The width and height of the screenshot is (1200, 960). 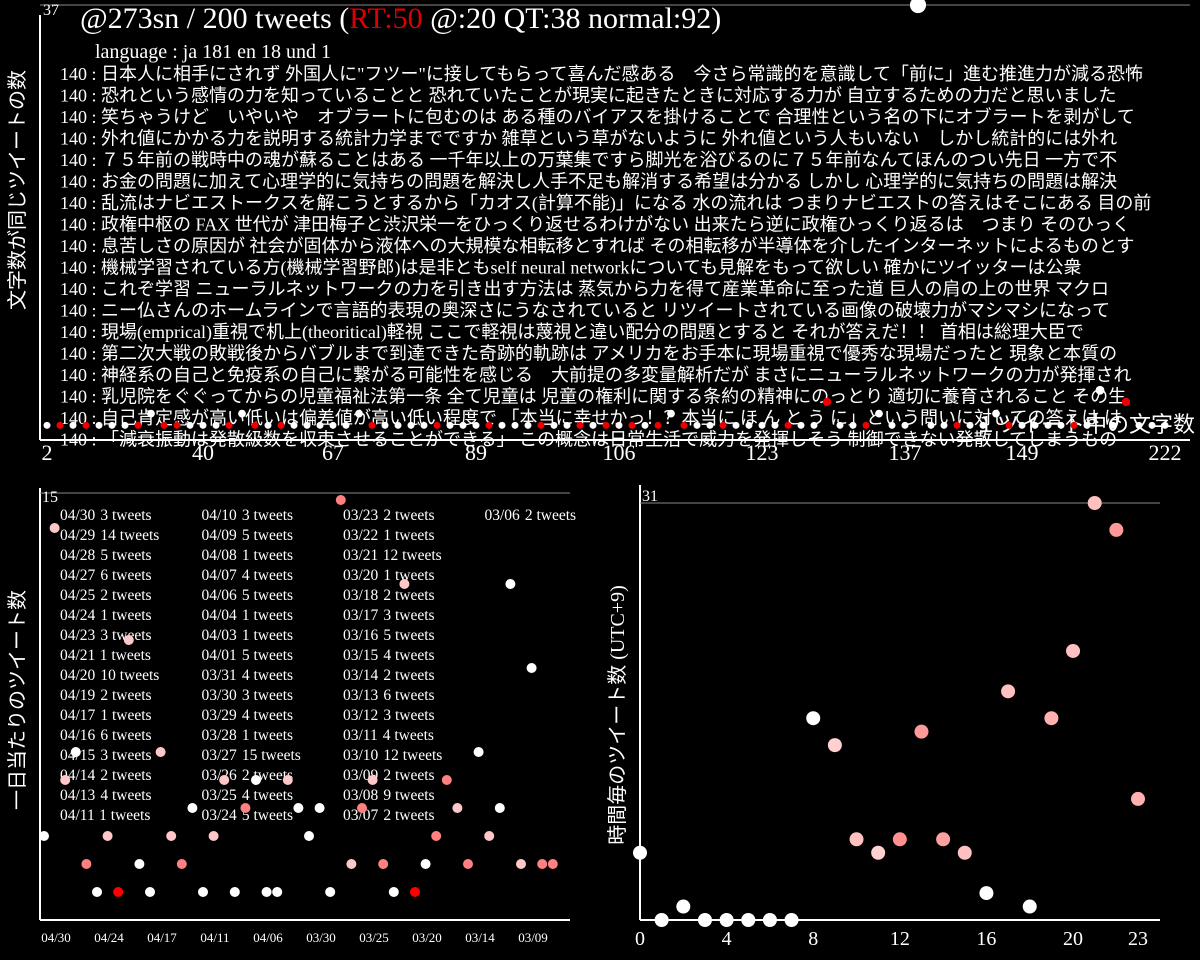 I want to click on daily-entry: 03/20 1 tweets, so click(x=389, y=575).